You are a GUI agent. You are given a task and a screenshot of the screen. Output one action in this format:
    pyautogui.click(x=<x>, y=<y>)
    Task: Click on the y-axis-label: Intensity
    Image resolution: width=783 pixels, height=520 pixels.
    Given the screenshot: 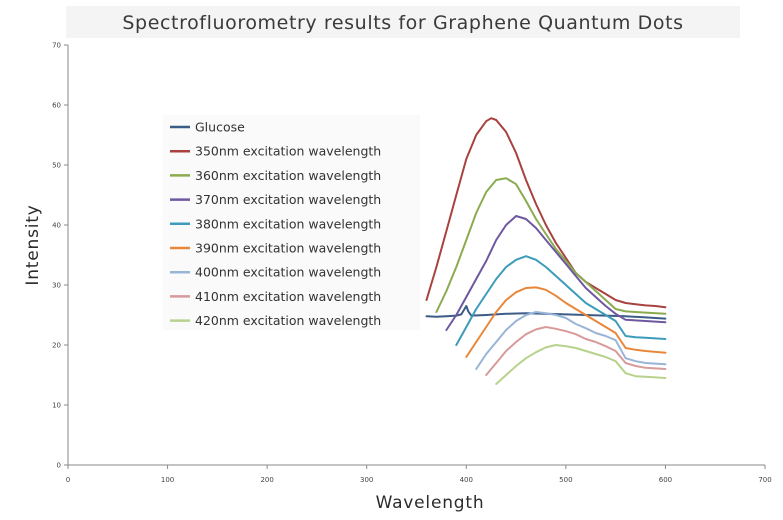 What is the action you would take?
    pyautogui.click(x=33, y=244)
    